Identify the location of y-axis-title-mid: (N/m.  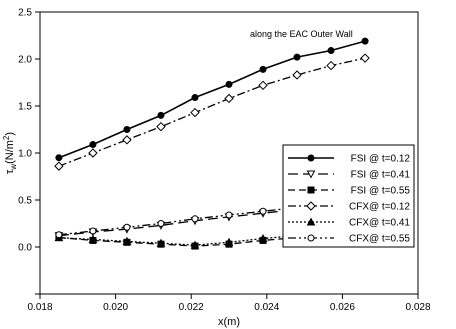
(10, 152).